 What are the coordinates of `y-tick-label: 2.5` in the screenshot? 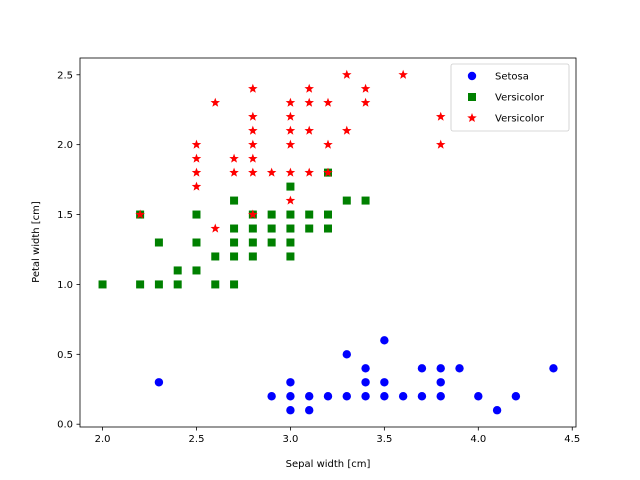 It's located at (65, 75).